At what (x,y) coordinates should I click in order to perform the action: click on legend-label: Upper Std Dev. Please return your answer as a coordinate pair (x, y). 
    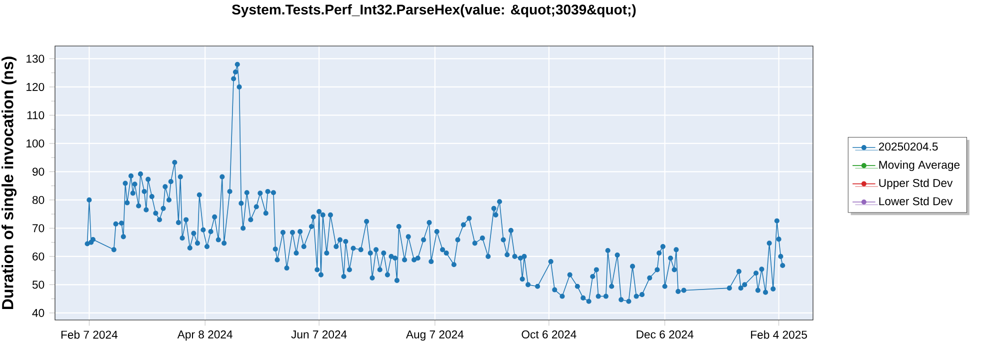
    Looking at the image, I should click on (916, 184).